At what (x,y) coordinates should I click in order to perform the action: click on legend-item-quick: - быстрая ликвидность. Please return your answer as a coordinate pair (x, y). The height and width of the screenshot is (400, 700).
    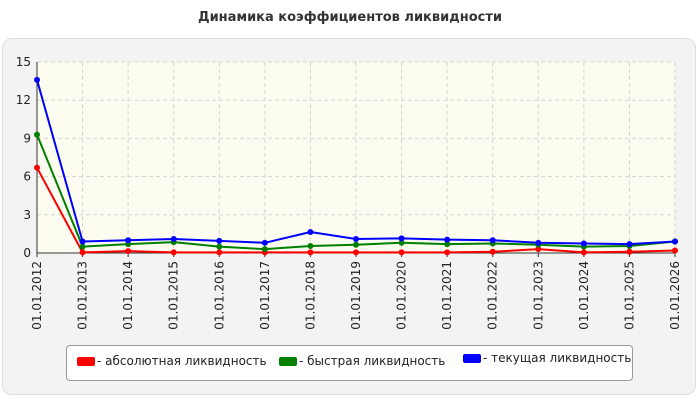
    Looking at the image, I should click on (362, 361).